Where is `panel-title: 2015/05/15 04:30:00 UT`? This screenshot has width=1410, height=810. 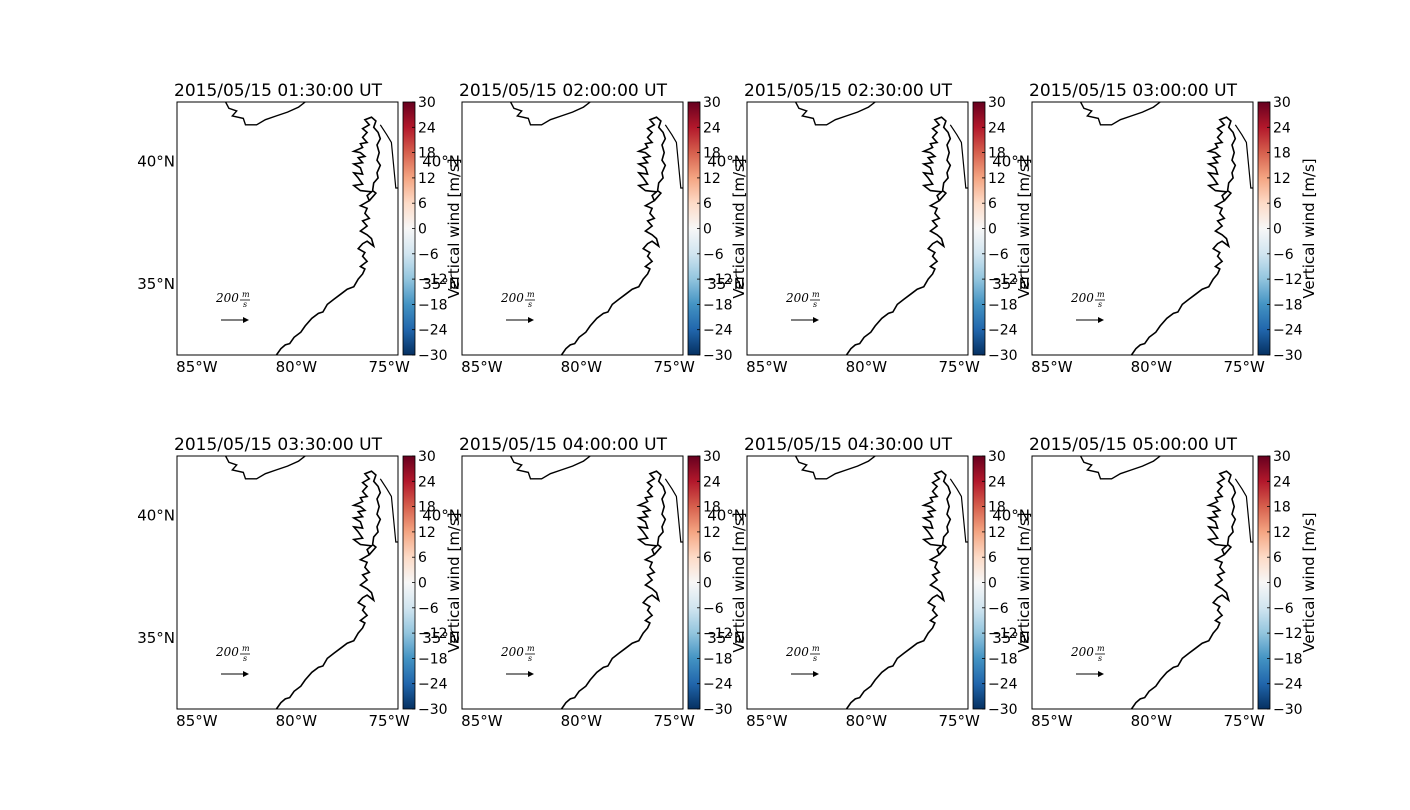
panel-title: 2015/05/15 04:30:00 UT is located at coordinates (848, 445).